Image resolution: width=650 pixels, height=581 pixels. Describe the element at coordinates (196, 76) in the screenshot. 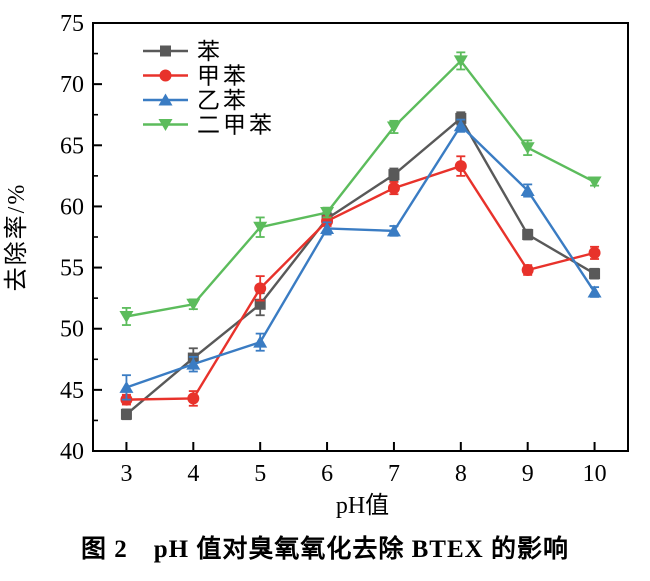

I see `legend-item-1: 甲苯` at that location.